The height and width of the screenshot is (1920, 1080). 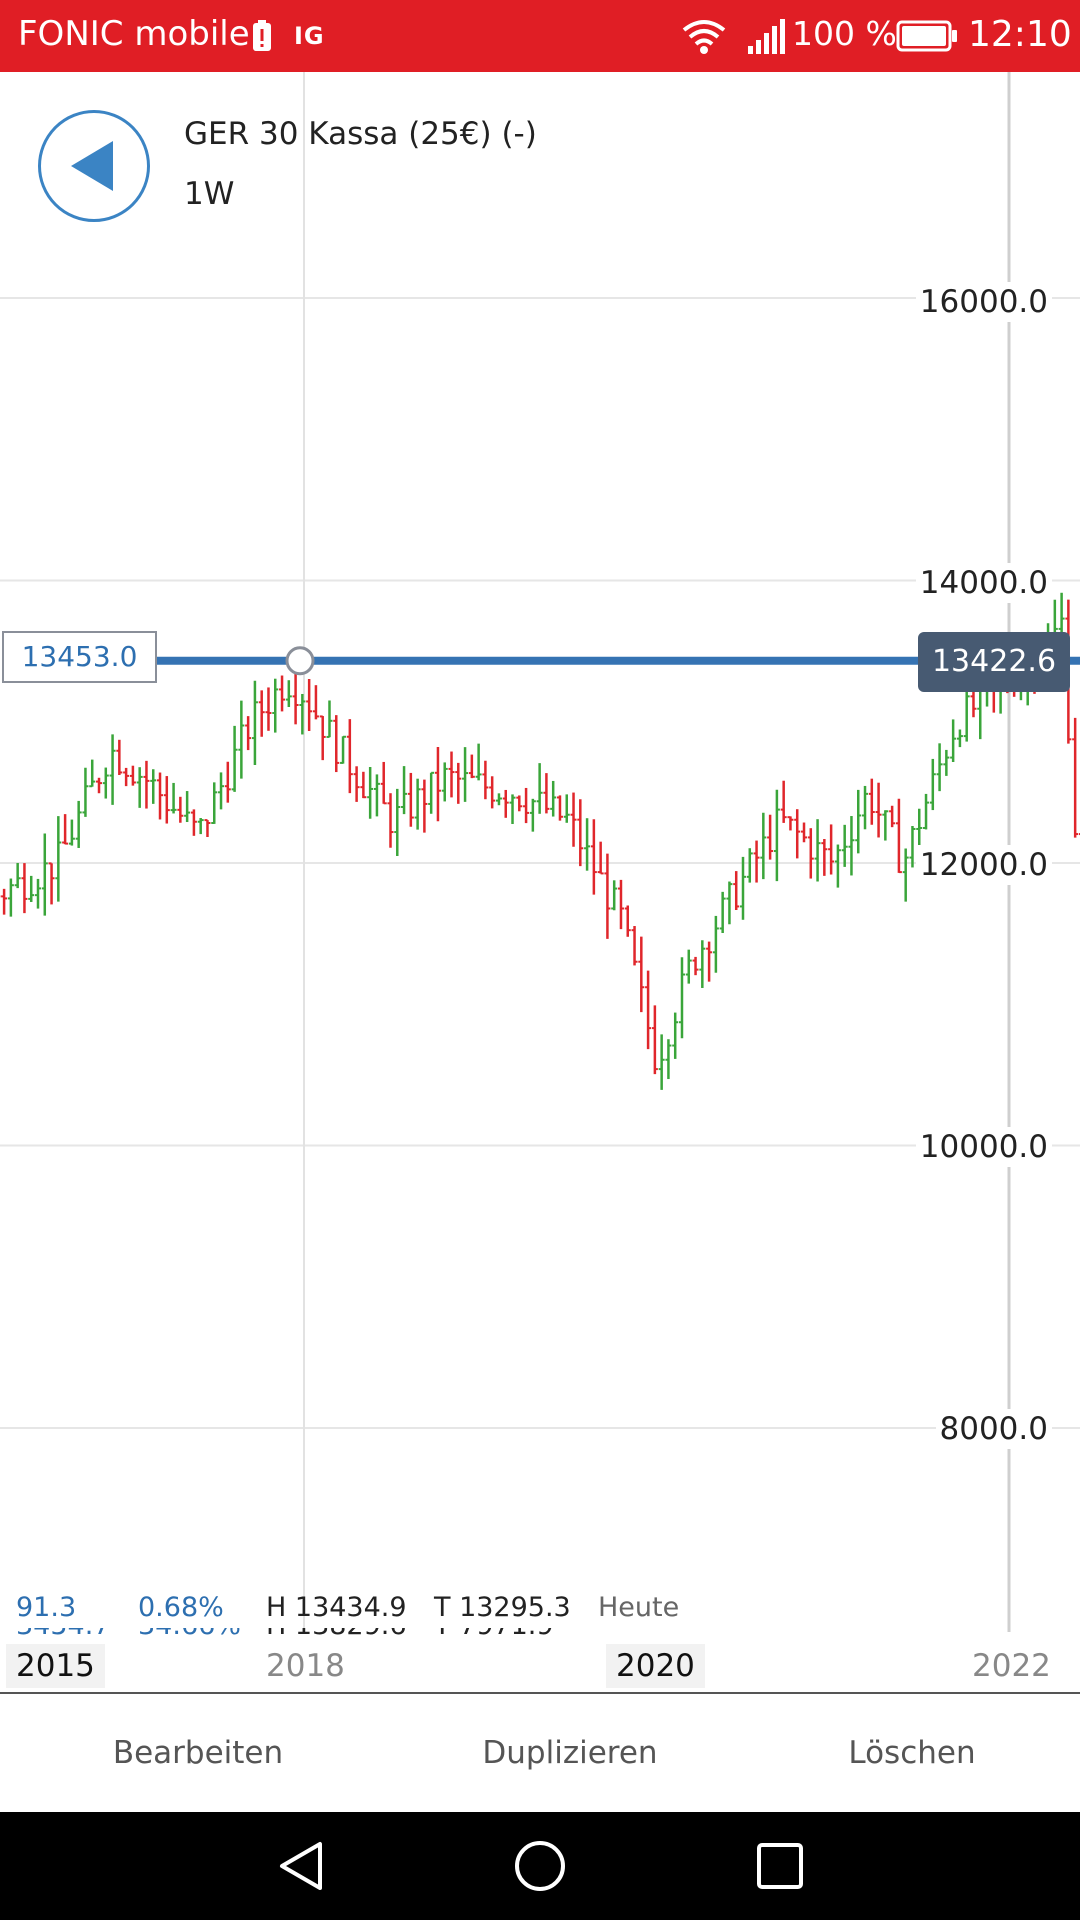 What do you see at coordinates (994, 662) in the screenshot?
I see `current-price-tag: 13422.6` at bounding box center [994, 662].